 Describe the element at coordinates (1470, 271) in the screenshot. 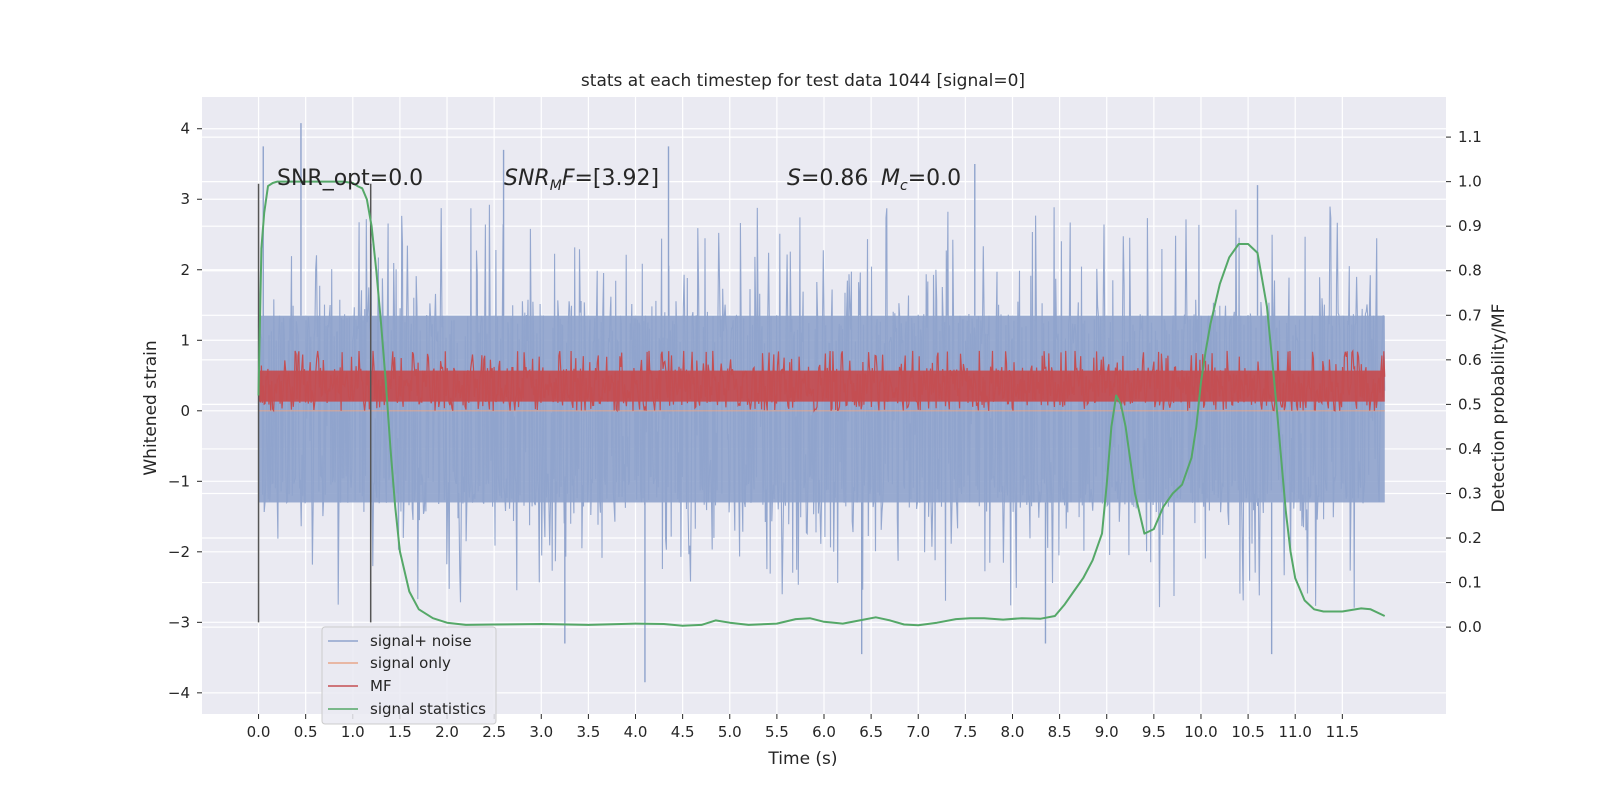

I see `y2-tick-label: 0.8` at that location.